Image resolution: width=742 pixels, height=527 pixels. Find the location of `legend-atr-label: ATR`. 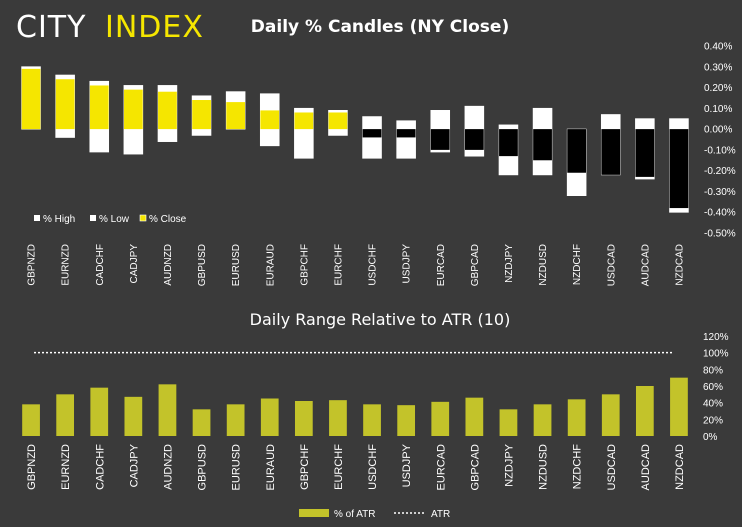

legend-atr-label: ATR is located at coordinates (440, 514).